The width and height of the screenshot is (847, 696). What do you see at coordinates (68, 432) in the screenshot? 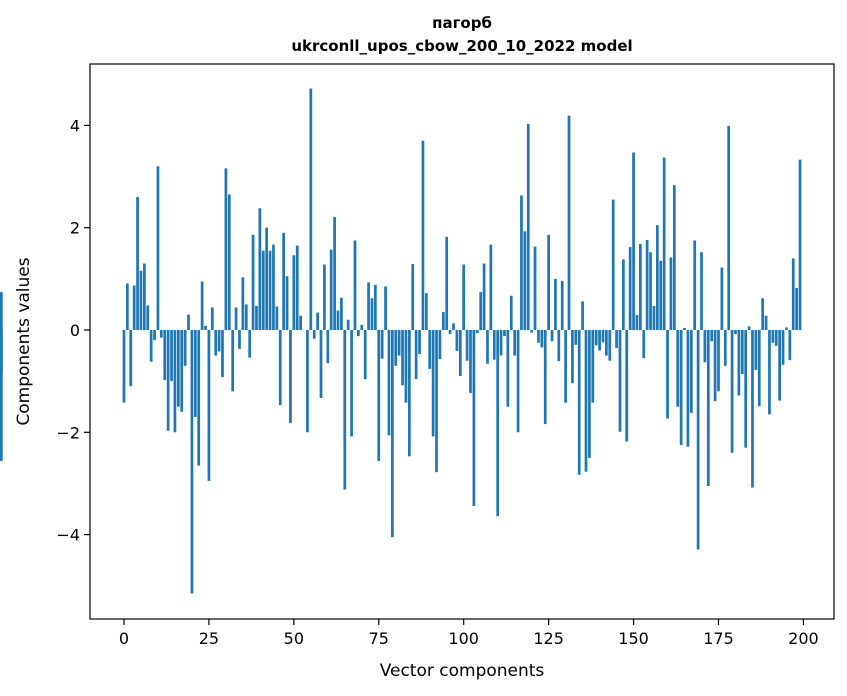
I see `y-tick-label: −2` at bounding box center [68, 432].